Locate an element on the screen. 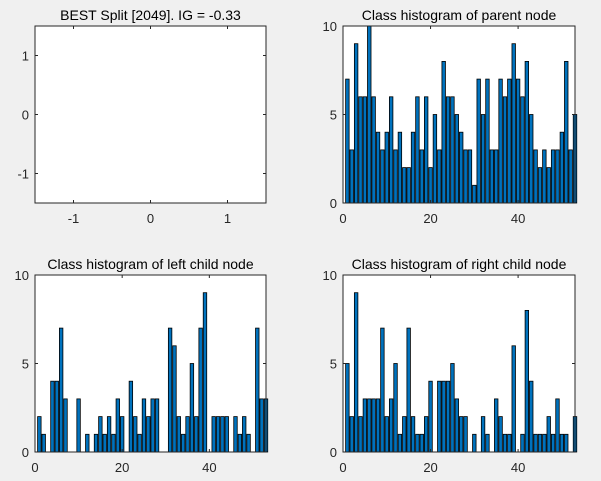  chart-title: BEST Split [2049]. IG = -0.33 is located at coordinates (150, 15).